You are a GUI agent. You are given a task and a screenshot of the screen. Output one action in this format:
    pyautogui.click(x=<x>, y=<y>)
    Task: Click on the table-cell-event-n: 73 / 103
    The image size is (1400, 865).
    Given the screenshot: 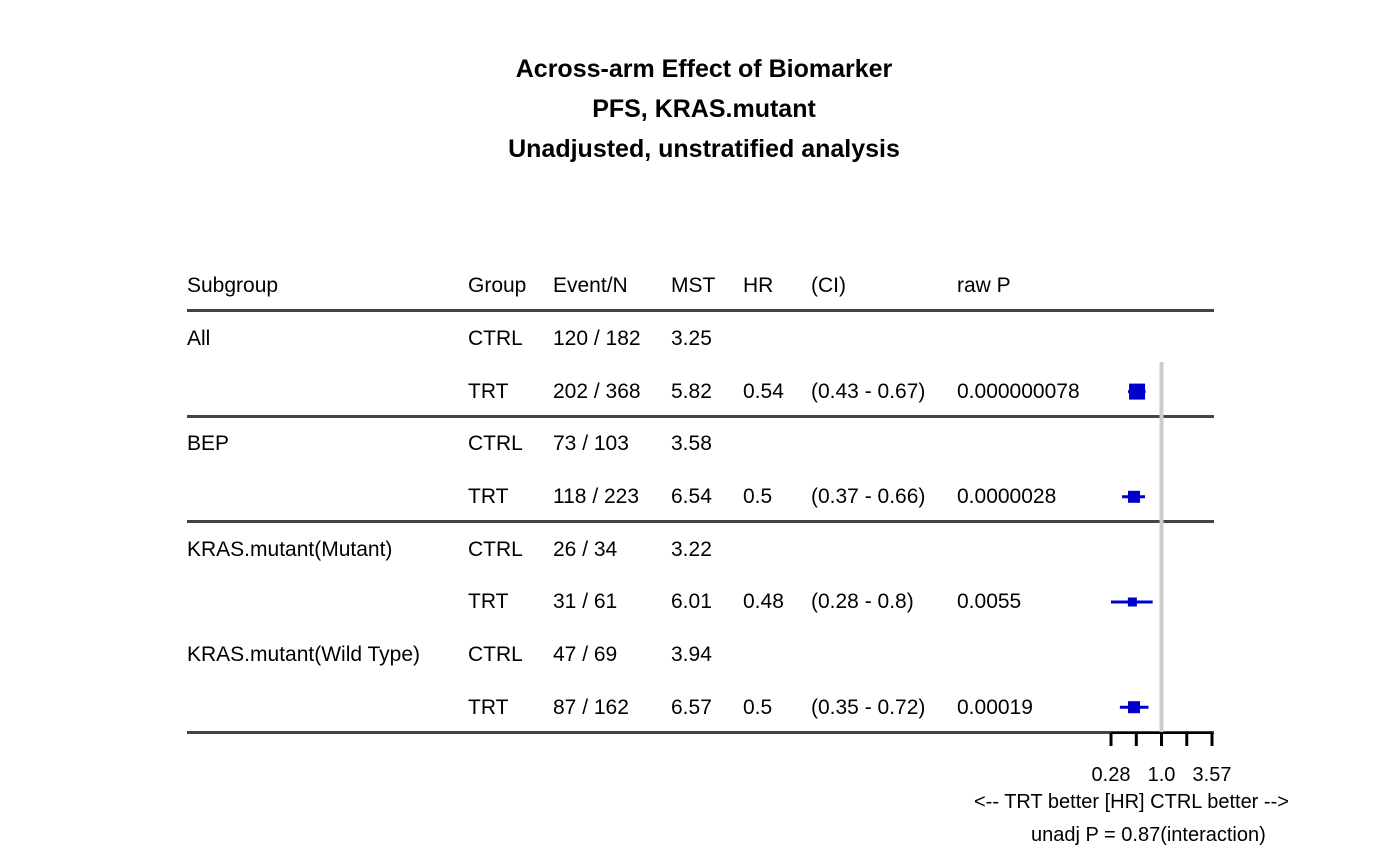 What is the action you would take?
    pyautogui.click(x=591, y=443)
    